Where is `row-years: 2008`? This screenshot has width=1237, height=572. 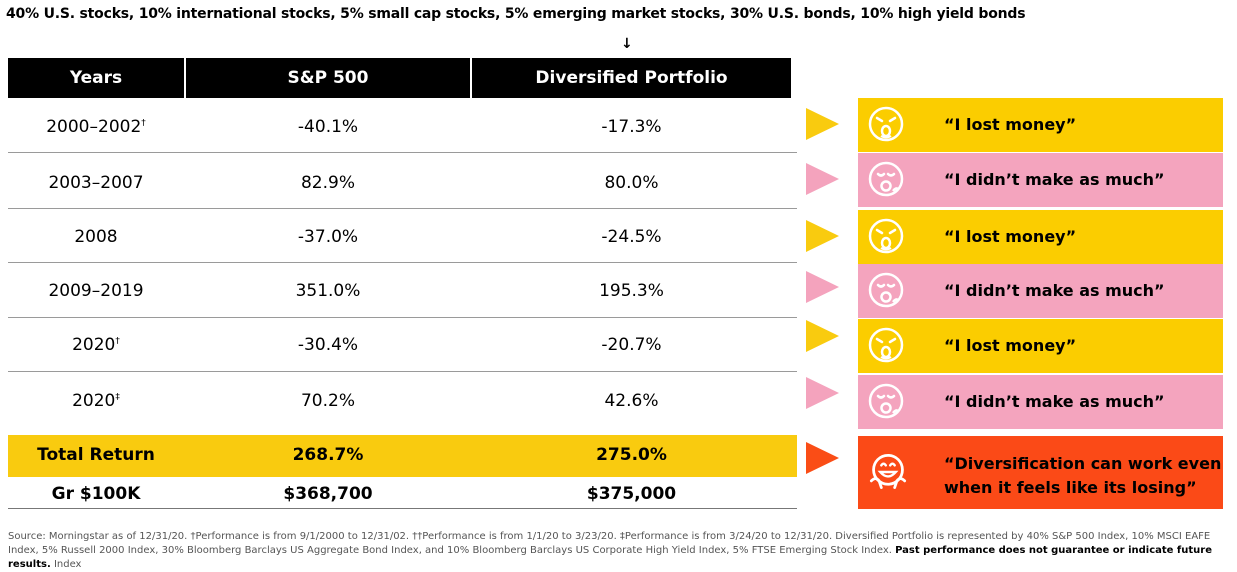 row-years: 2008 is located at coordinates (96, 237).